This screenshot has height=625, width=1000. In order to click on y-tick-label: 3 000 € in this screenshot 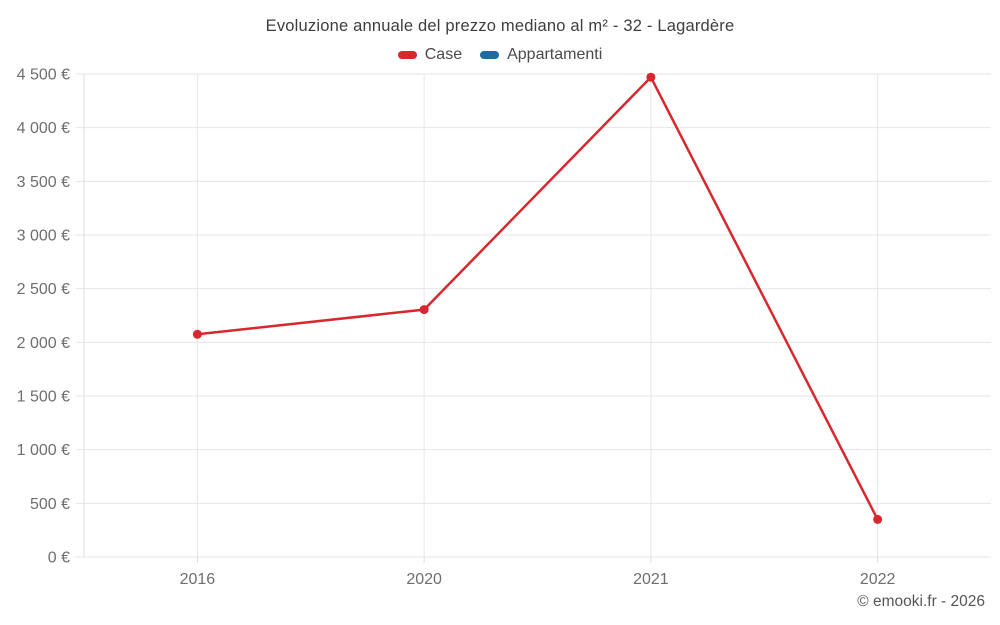, I will do `click(43, 236)`.